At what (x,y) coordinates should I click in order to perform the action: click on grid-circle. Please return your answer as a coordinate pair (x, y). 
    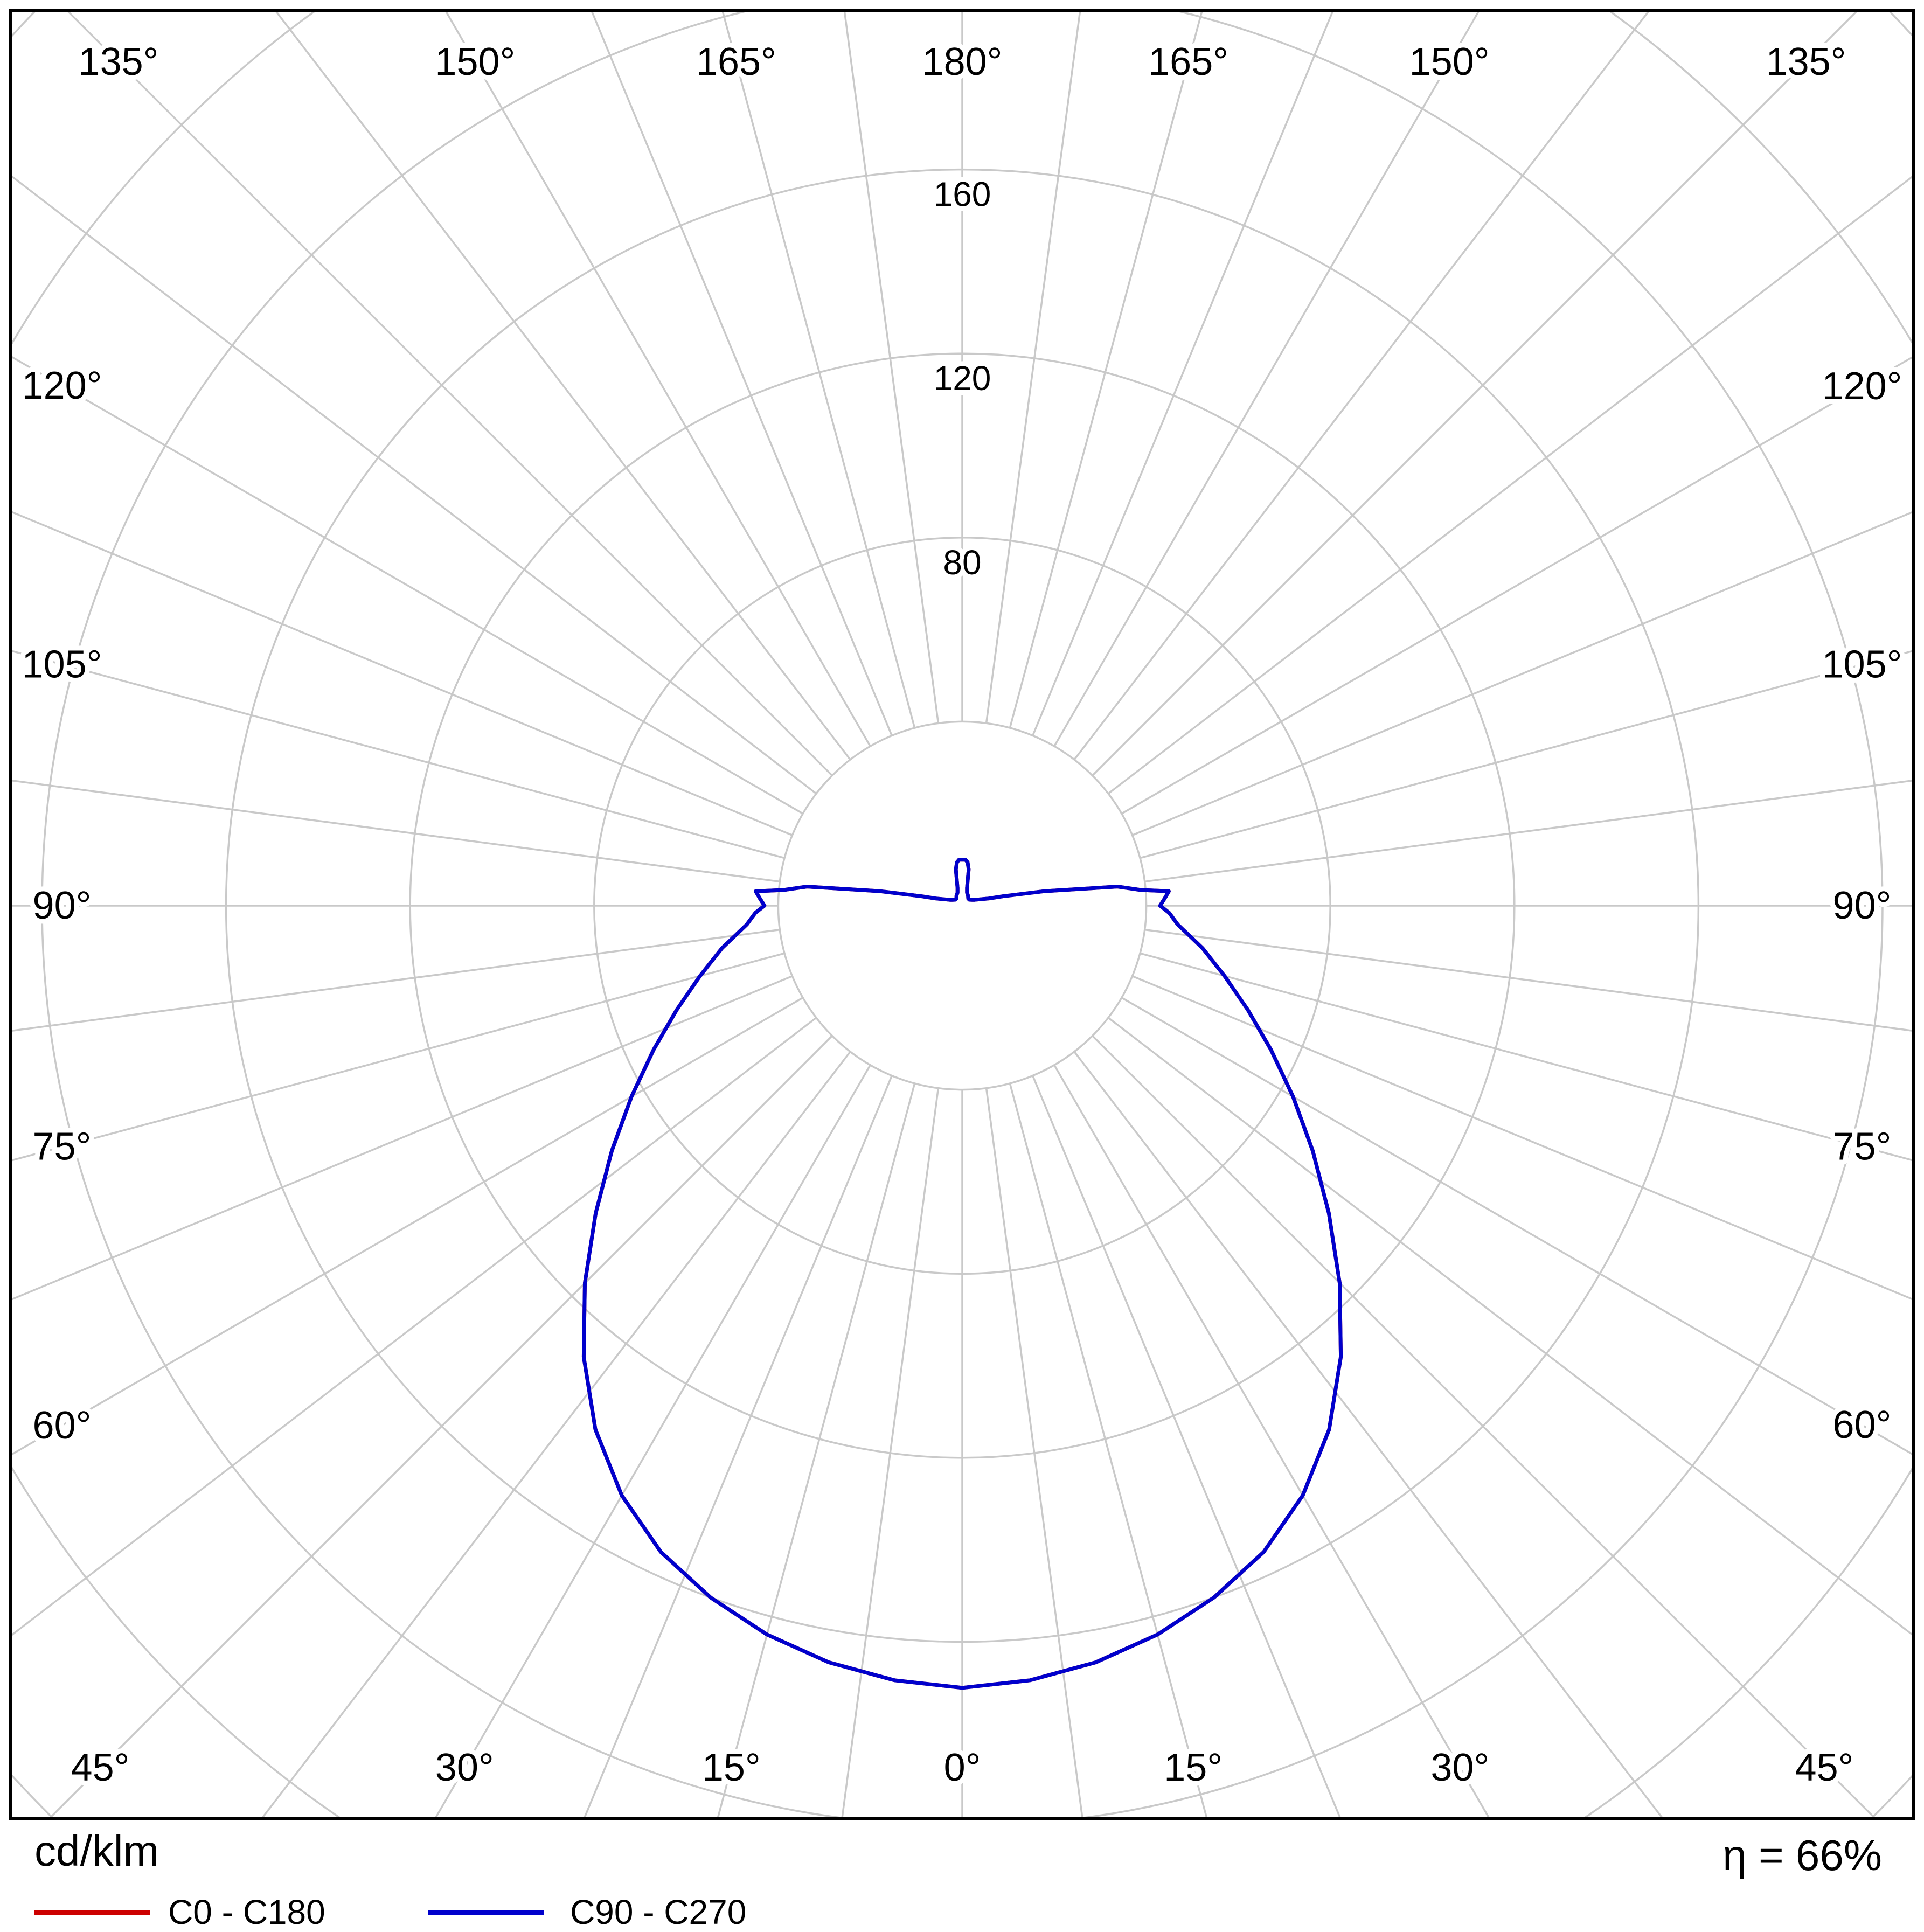
    Looking at the image, I should click on (962, 905).